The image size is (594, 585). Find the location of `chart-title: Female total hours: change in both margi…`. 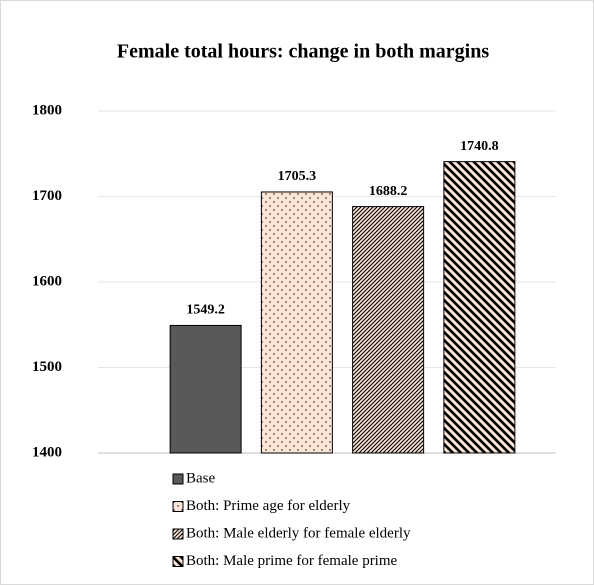

chart-title: Female total hours: change in both margi… is located at coordinates (303, 52).